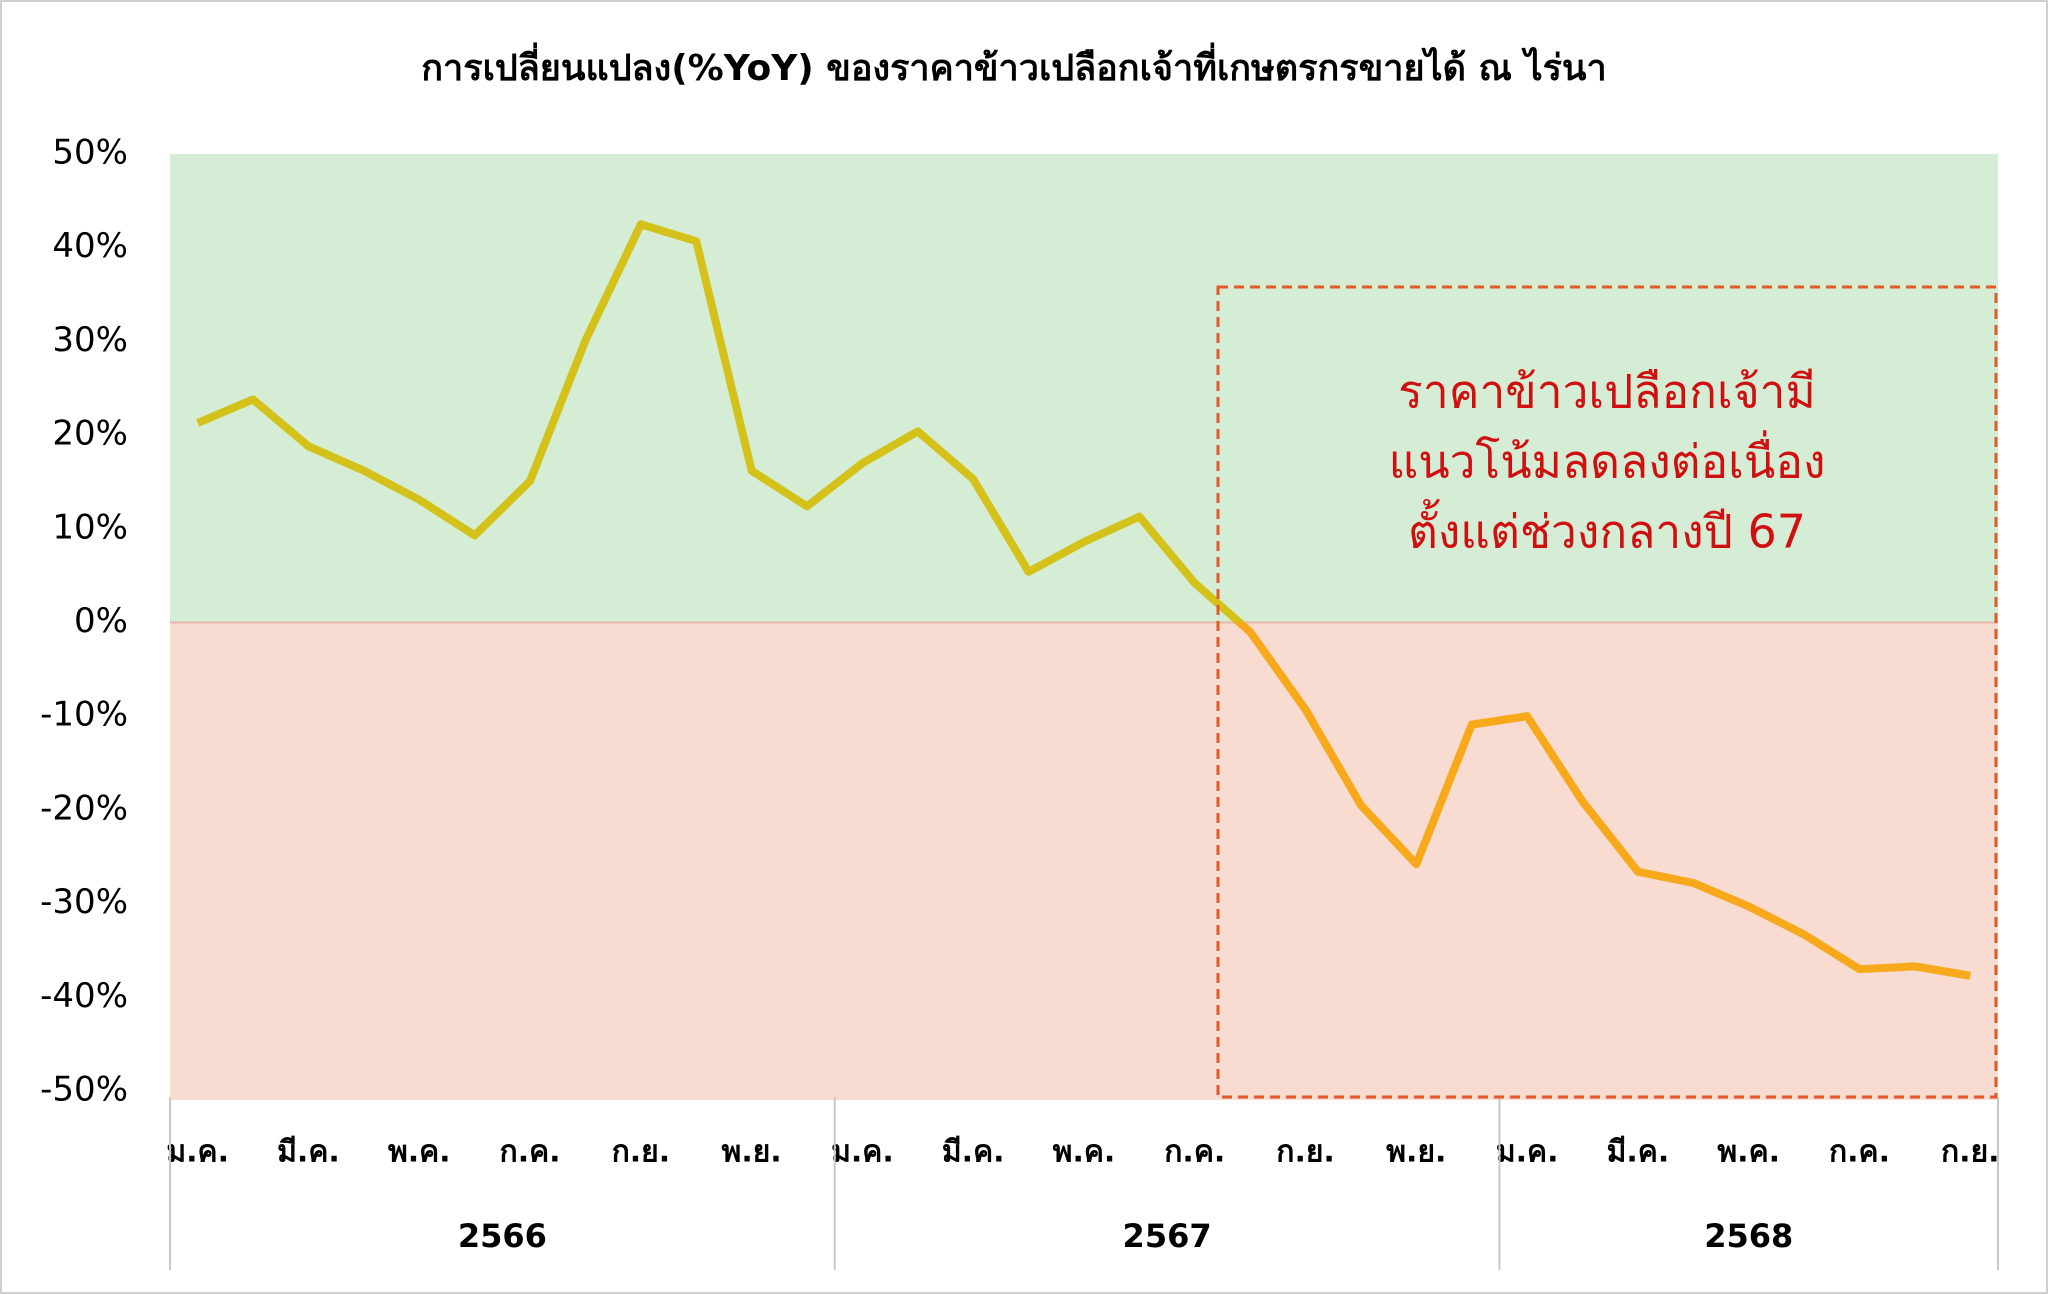 This screenshot has height=1294, width=2048. What do you see at coordinates (1607, 529) in the screenshot?
I see `annotation-text: ตั้งแต่ช่วงกลางปี 67` at bounding box center [1607, 529].